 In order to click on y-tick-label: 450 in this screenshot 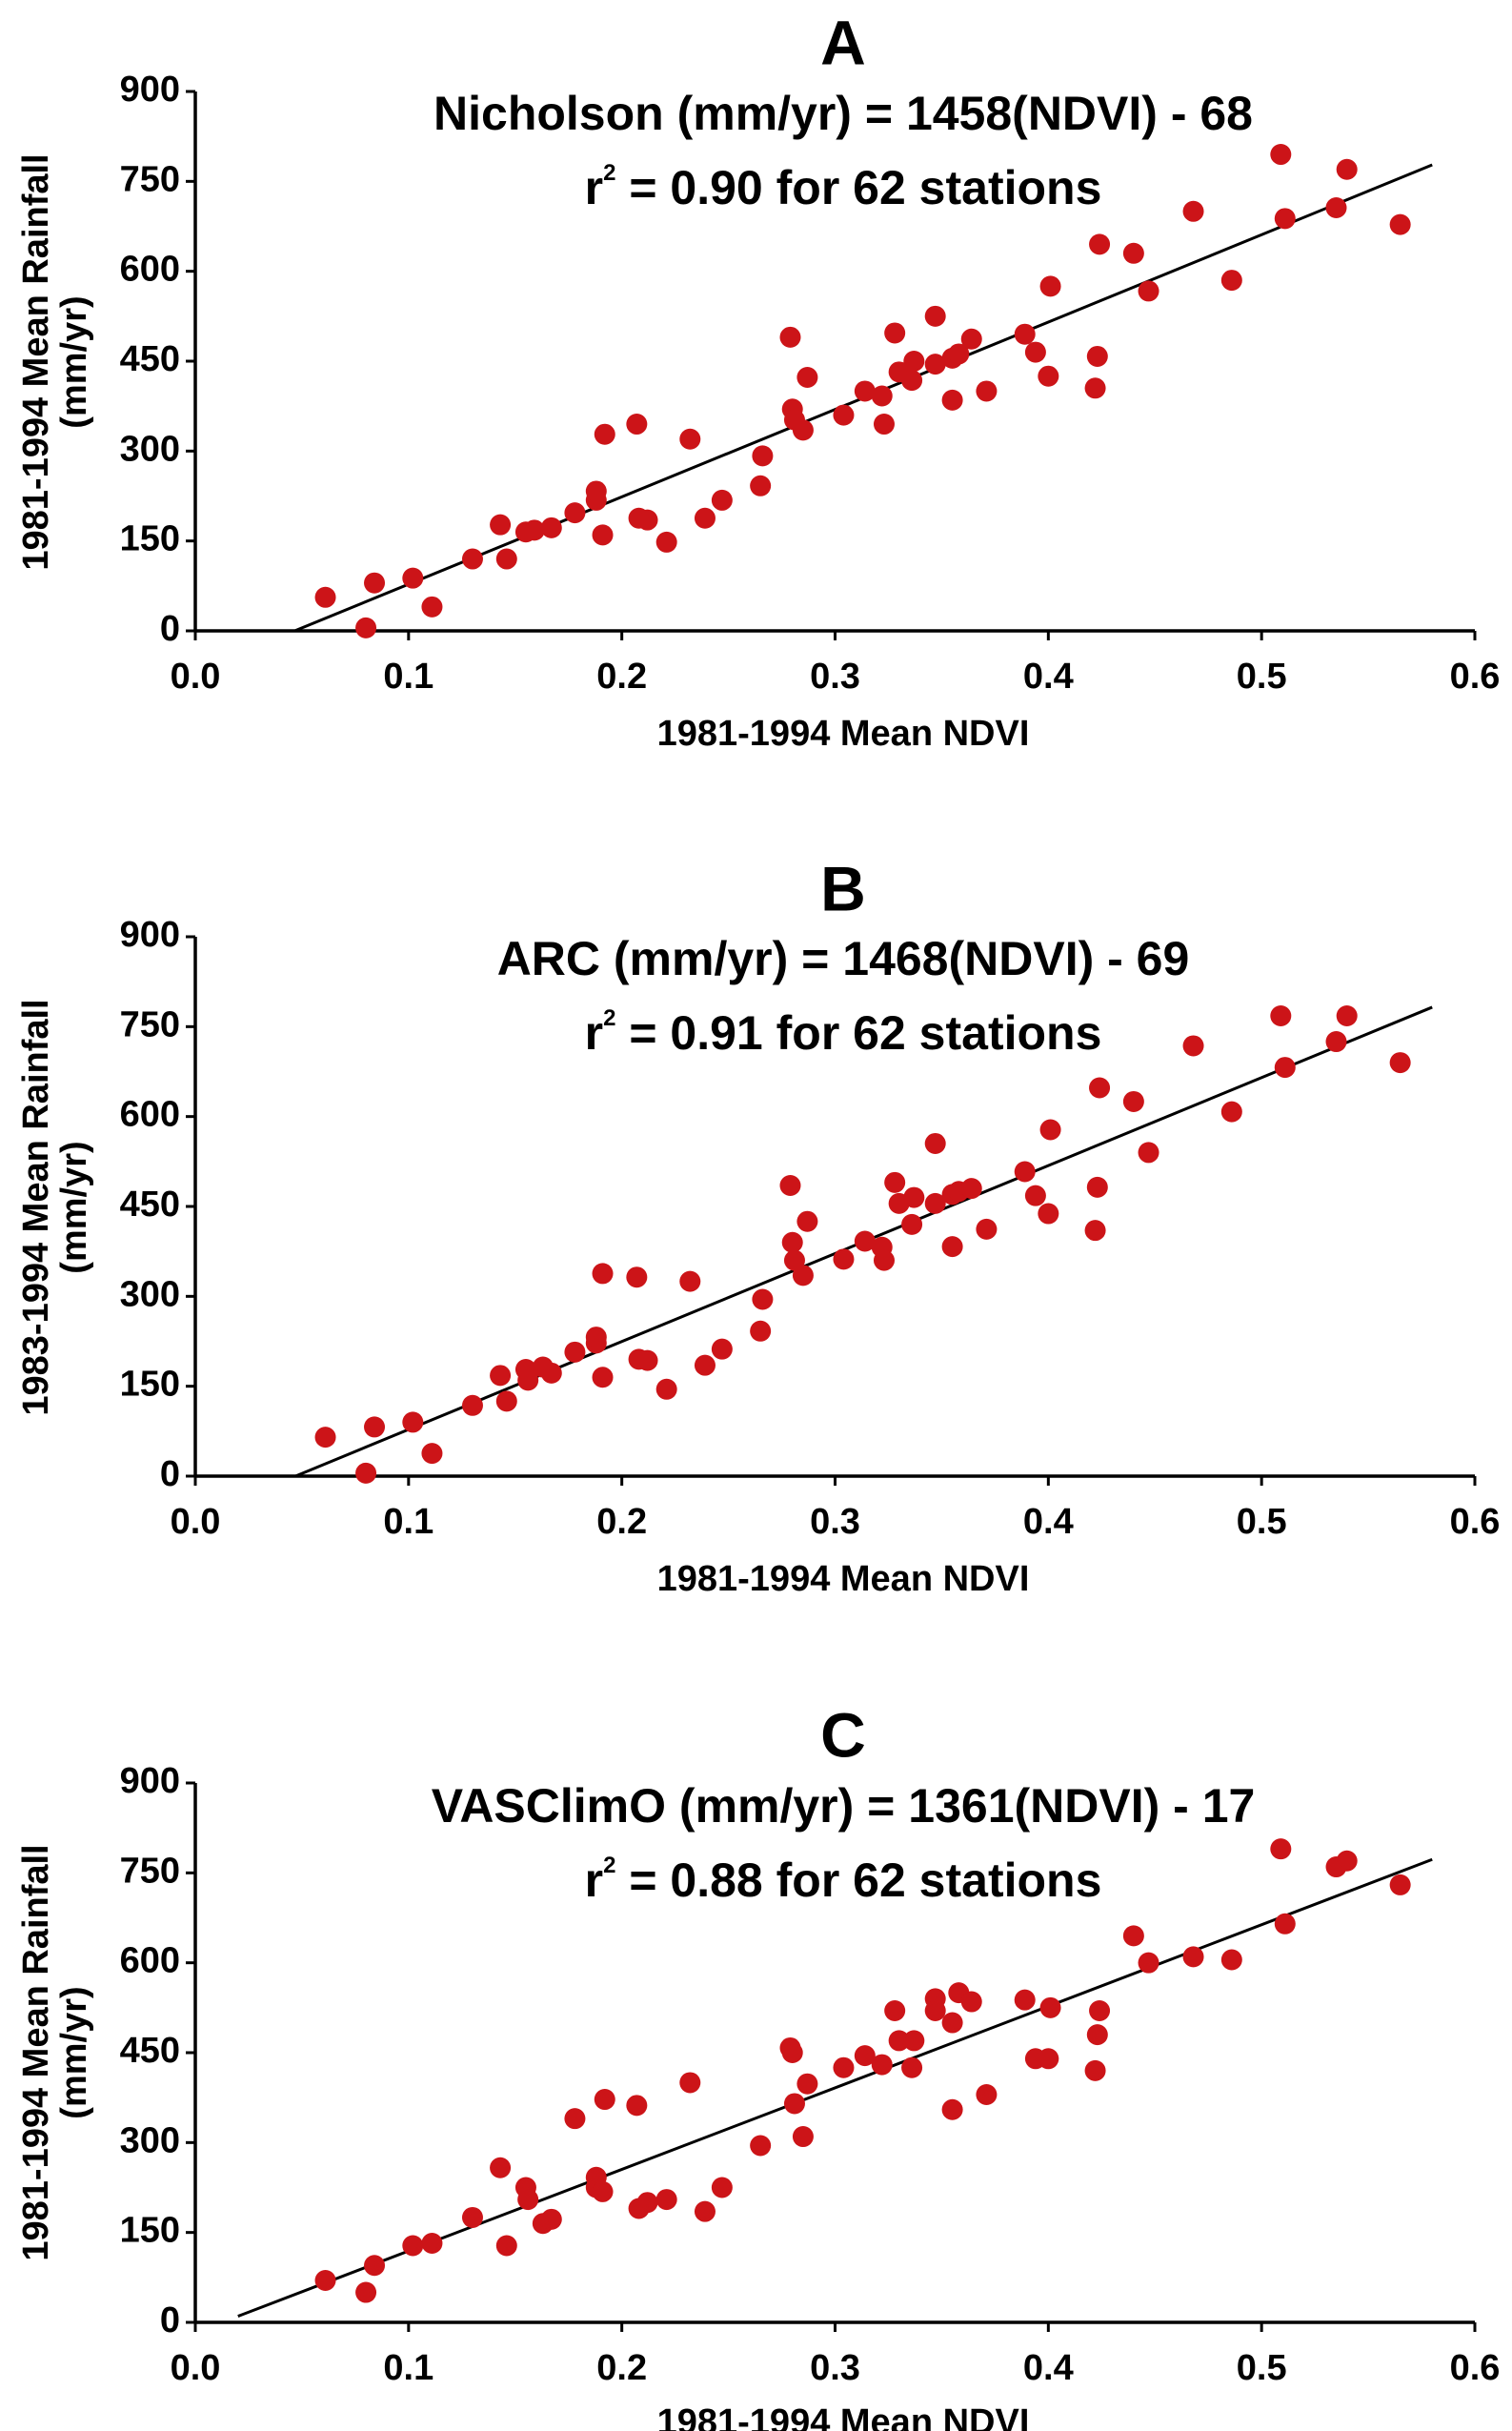, I will do `click(150, 2051)`.